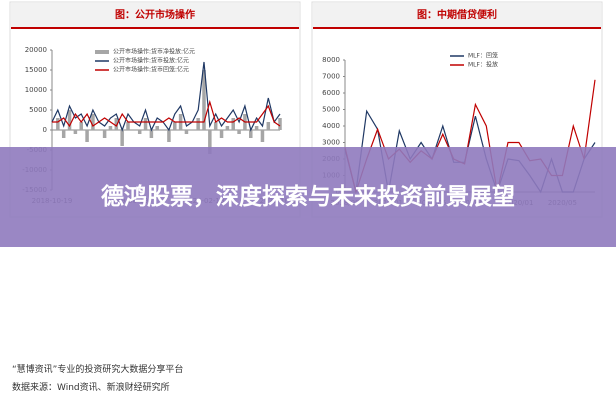 The image size is (616, 400). Describe the element at coordinates (331, 93) in the screenshot. I see `y-tick-label: 6000` at that location.